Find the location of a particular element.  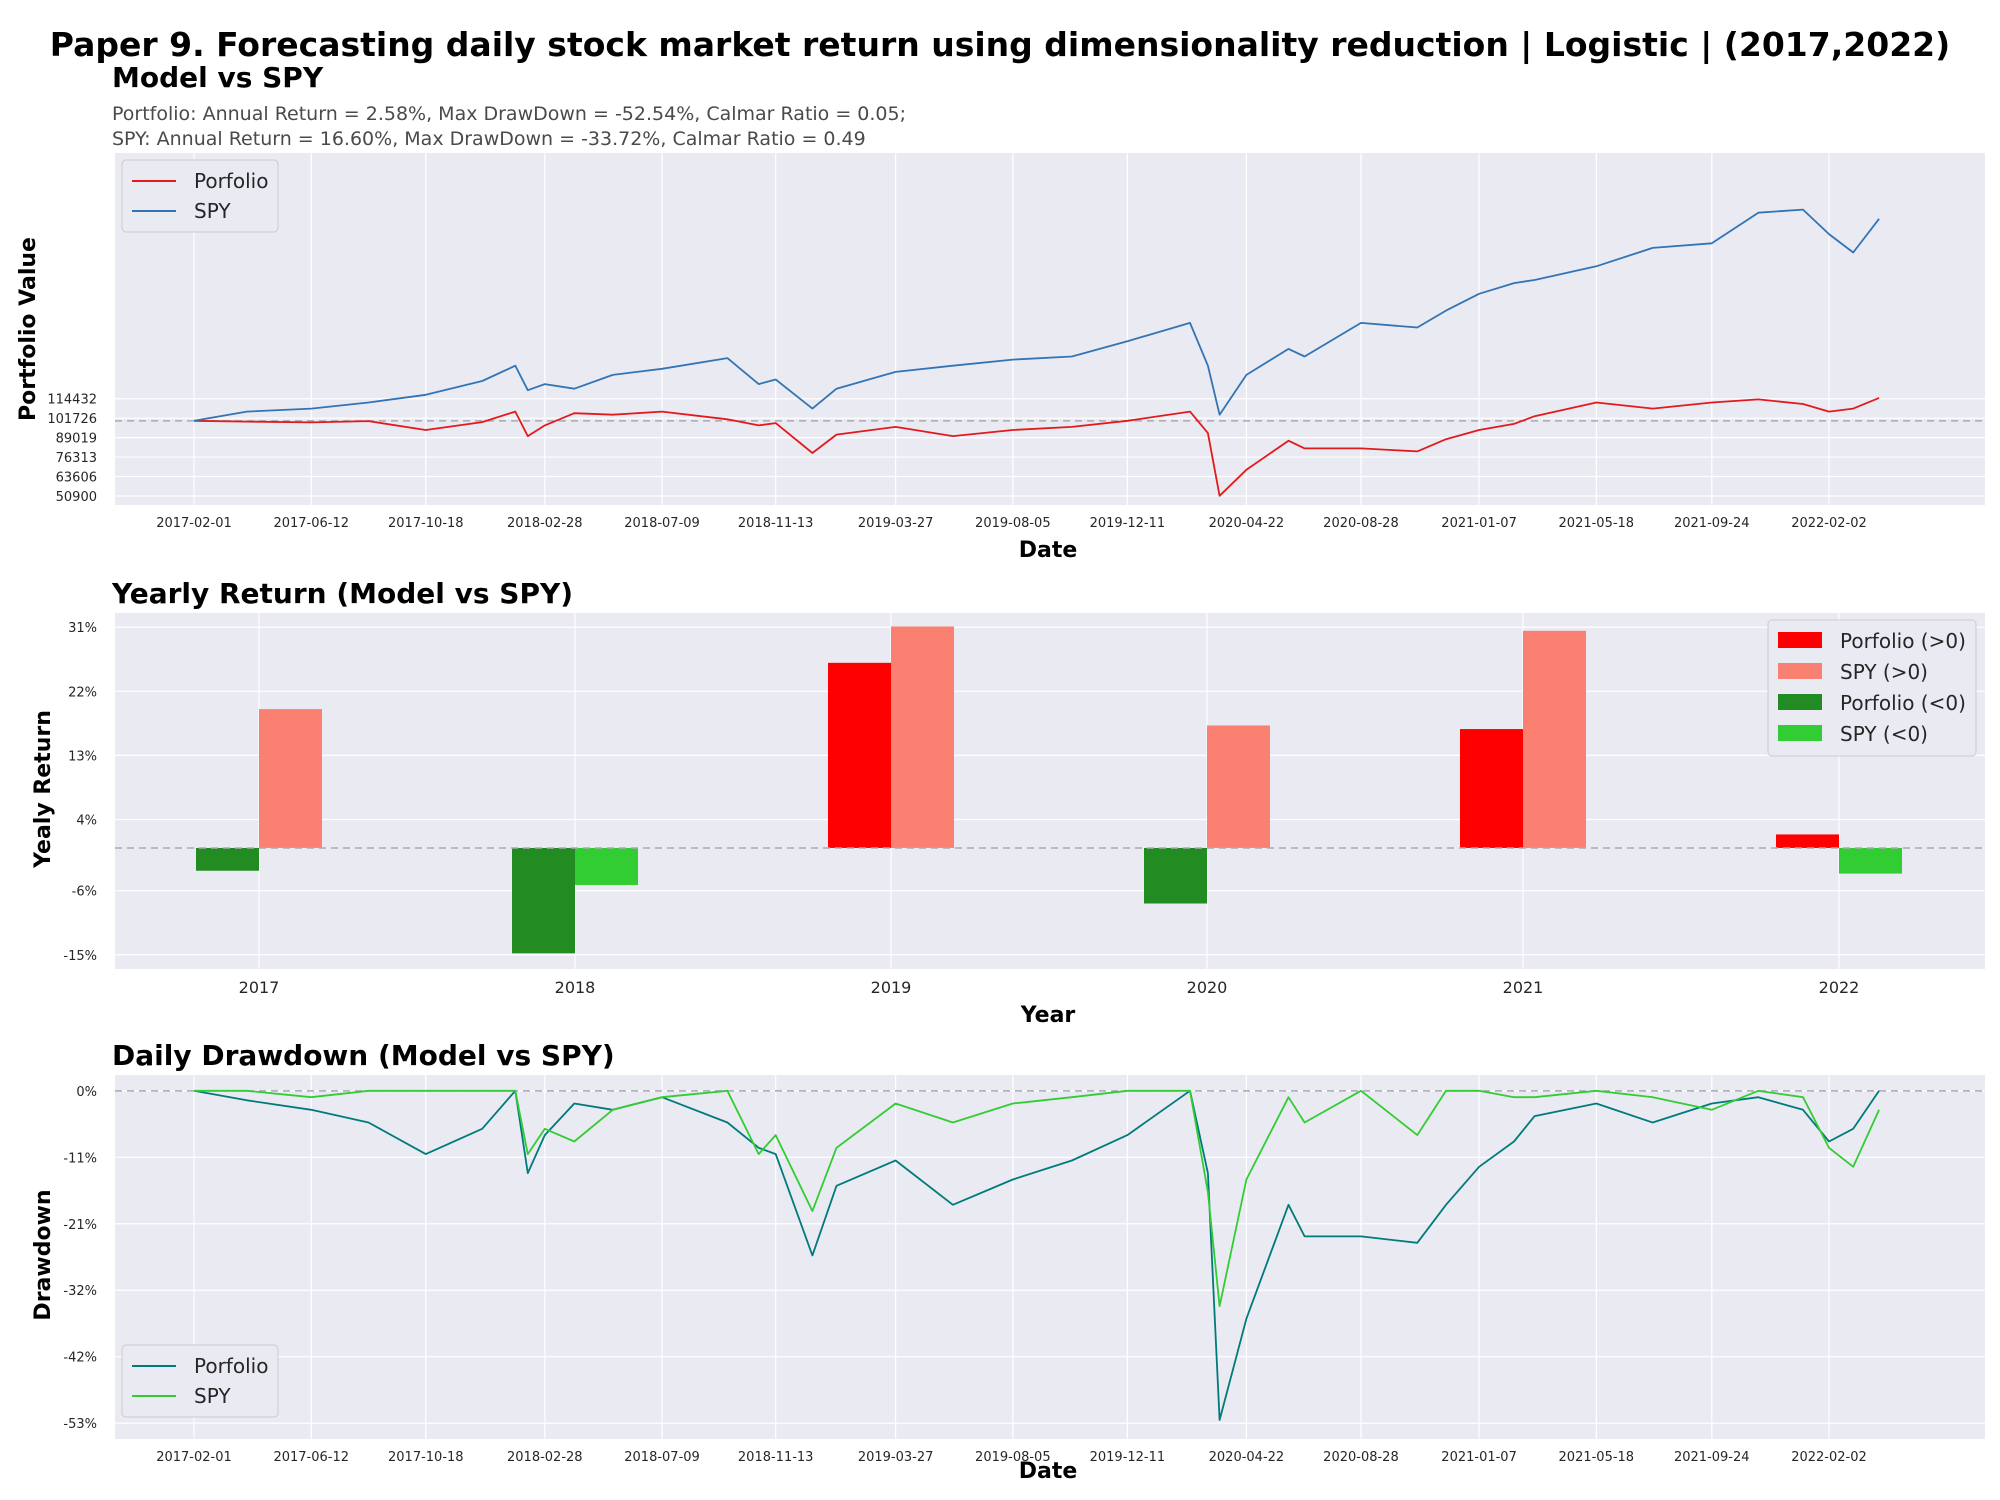

yearly-y-tick-label: 13% is located at coordinates (82, 756).